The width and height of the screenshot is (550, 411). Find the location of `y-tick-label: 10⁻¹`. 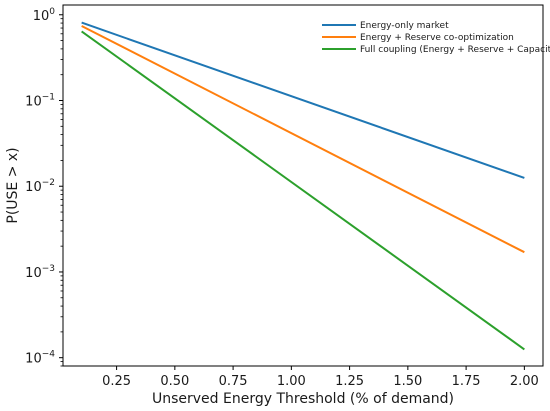

y-tick-label: 10⁻¹ is located at coordinates (40, 100).